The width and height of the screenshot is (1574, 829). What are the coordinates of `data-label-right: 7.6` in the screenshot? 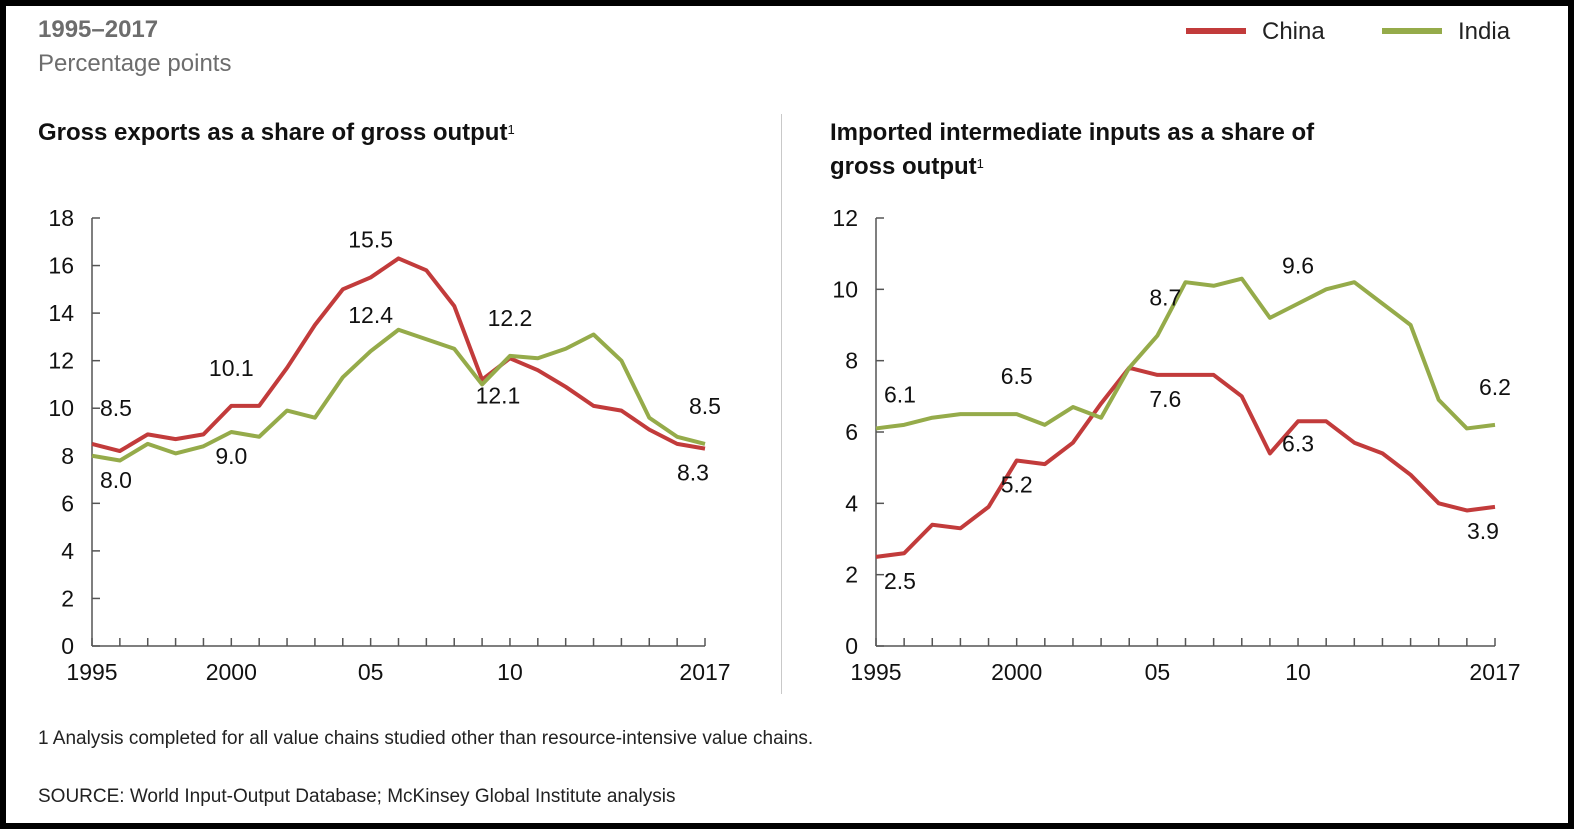 It's located at (1165, 399).